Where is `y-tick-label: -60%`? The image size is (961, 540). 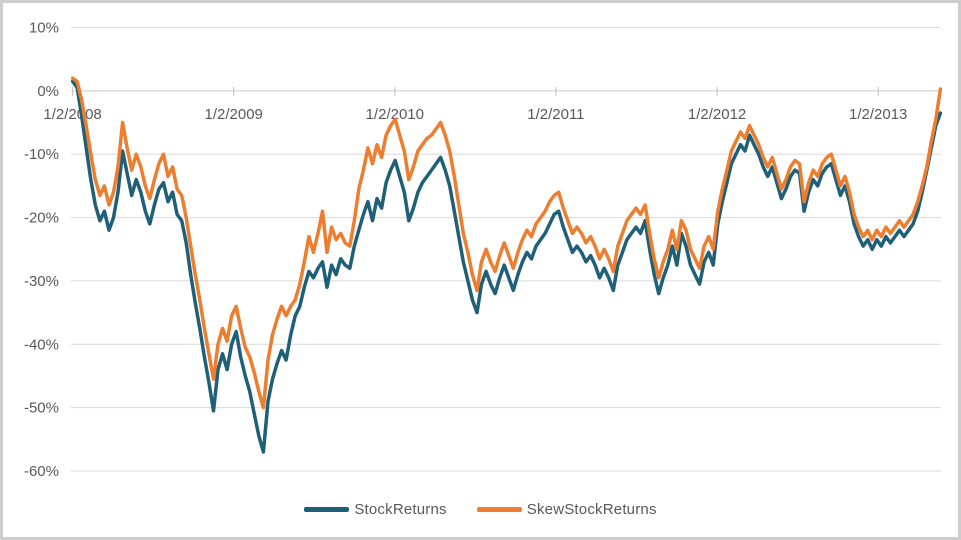 y-tick-label: -60% is located at coordinates (41, 471).